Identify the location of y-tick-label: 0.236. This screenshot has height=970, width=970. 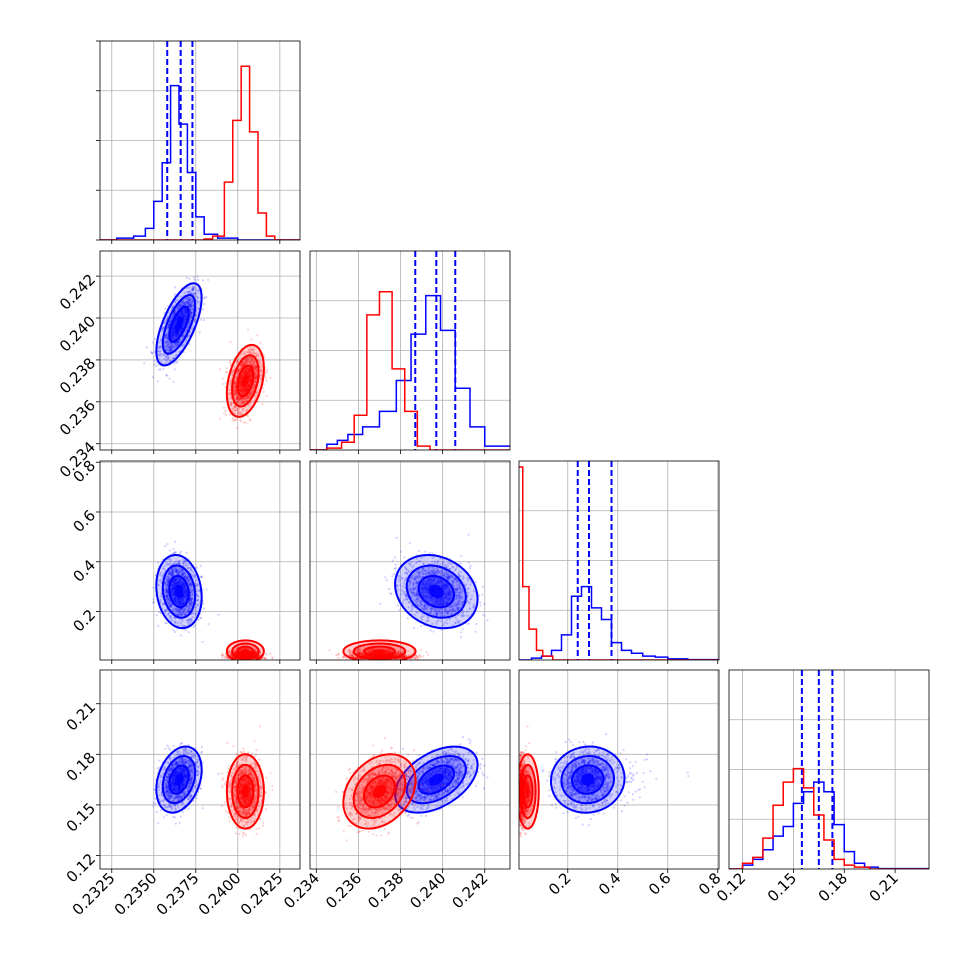
(77, 417).